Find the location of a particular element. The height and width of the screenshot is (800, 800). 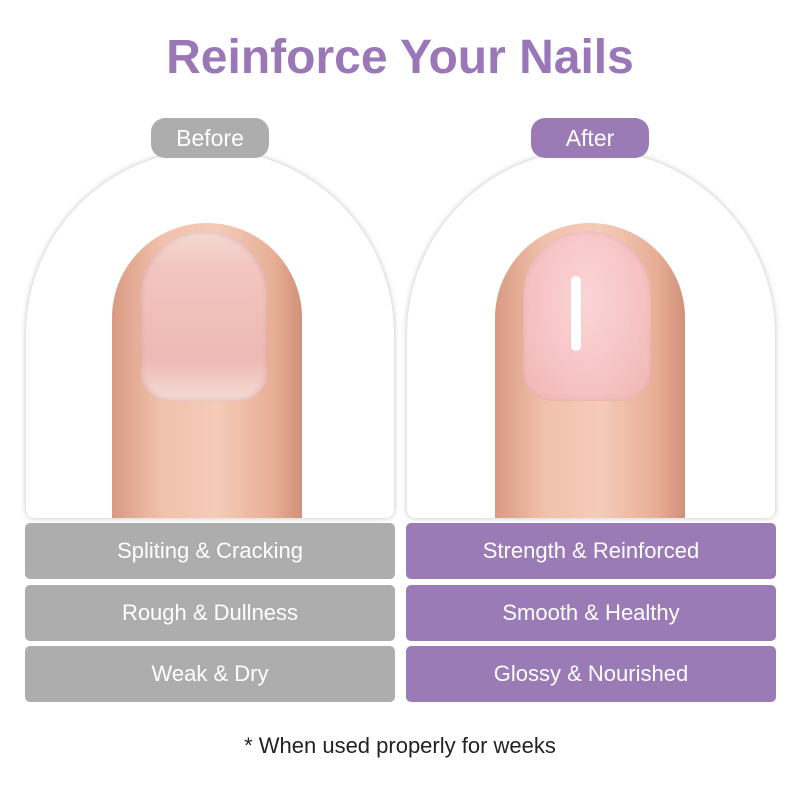

after-item: Strength & Reinforced is located at coordinates (591, 551).